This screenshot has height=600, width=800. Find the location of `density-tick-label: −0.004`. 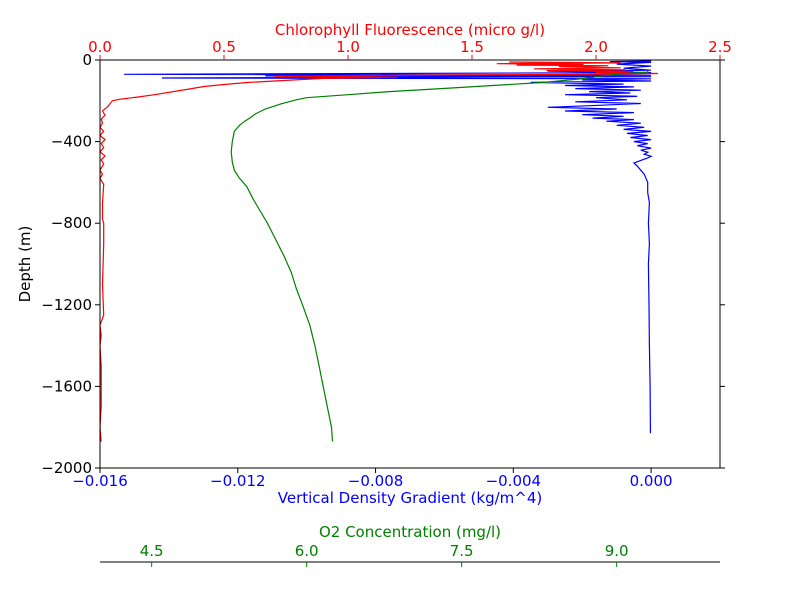

density-tick-label: −0.004 is located at coordinates (514, 481).